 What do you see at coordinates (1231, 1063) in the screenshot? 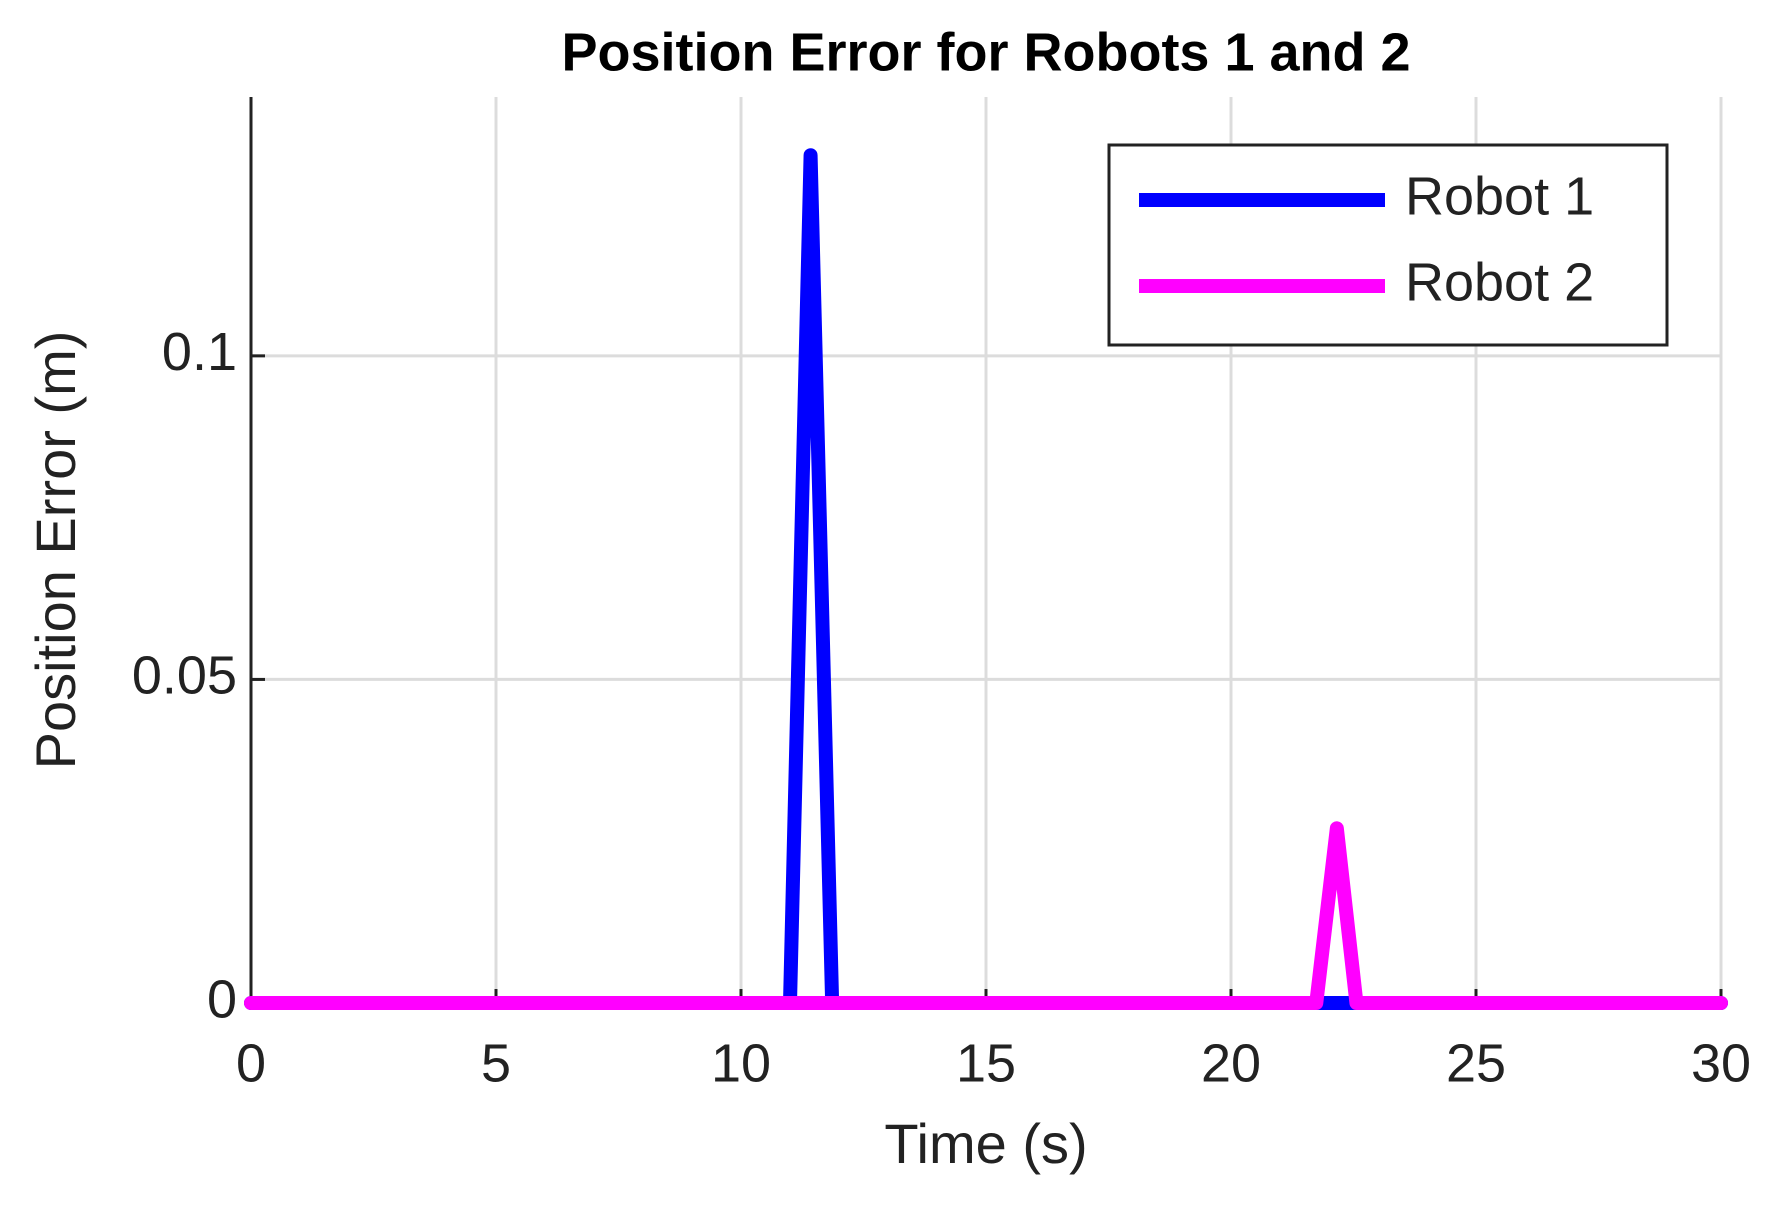
I see `x-tick-label: 20` at bounding box center [1231, 1063].